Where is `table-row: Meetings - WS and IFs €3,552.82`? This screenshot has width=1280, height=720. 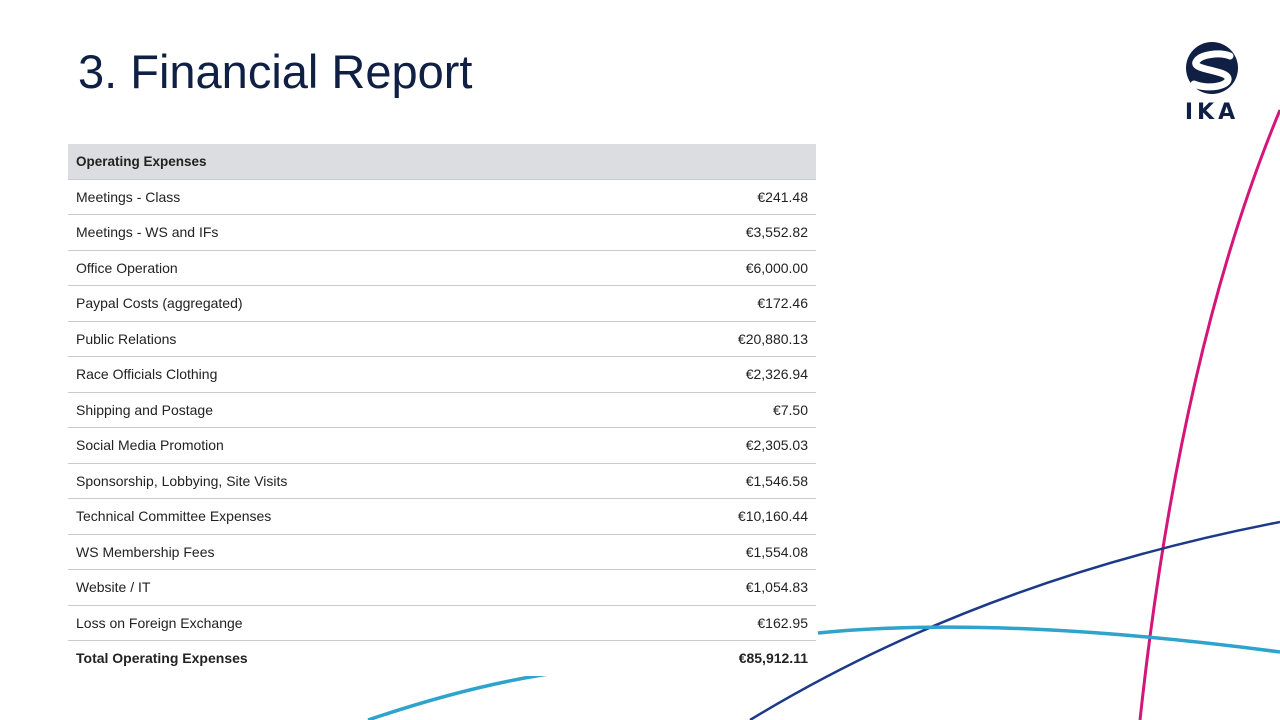
table-row: Meetings - WS and IFs €3,552.82 is located at coordinates (442, 232).